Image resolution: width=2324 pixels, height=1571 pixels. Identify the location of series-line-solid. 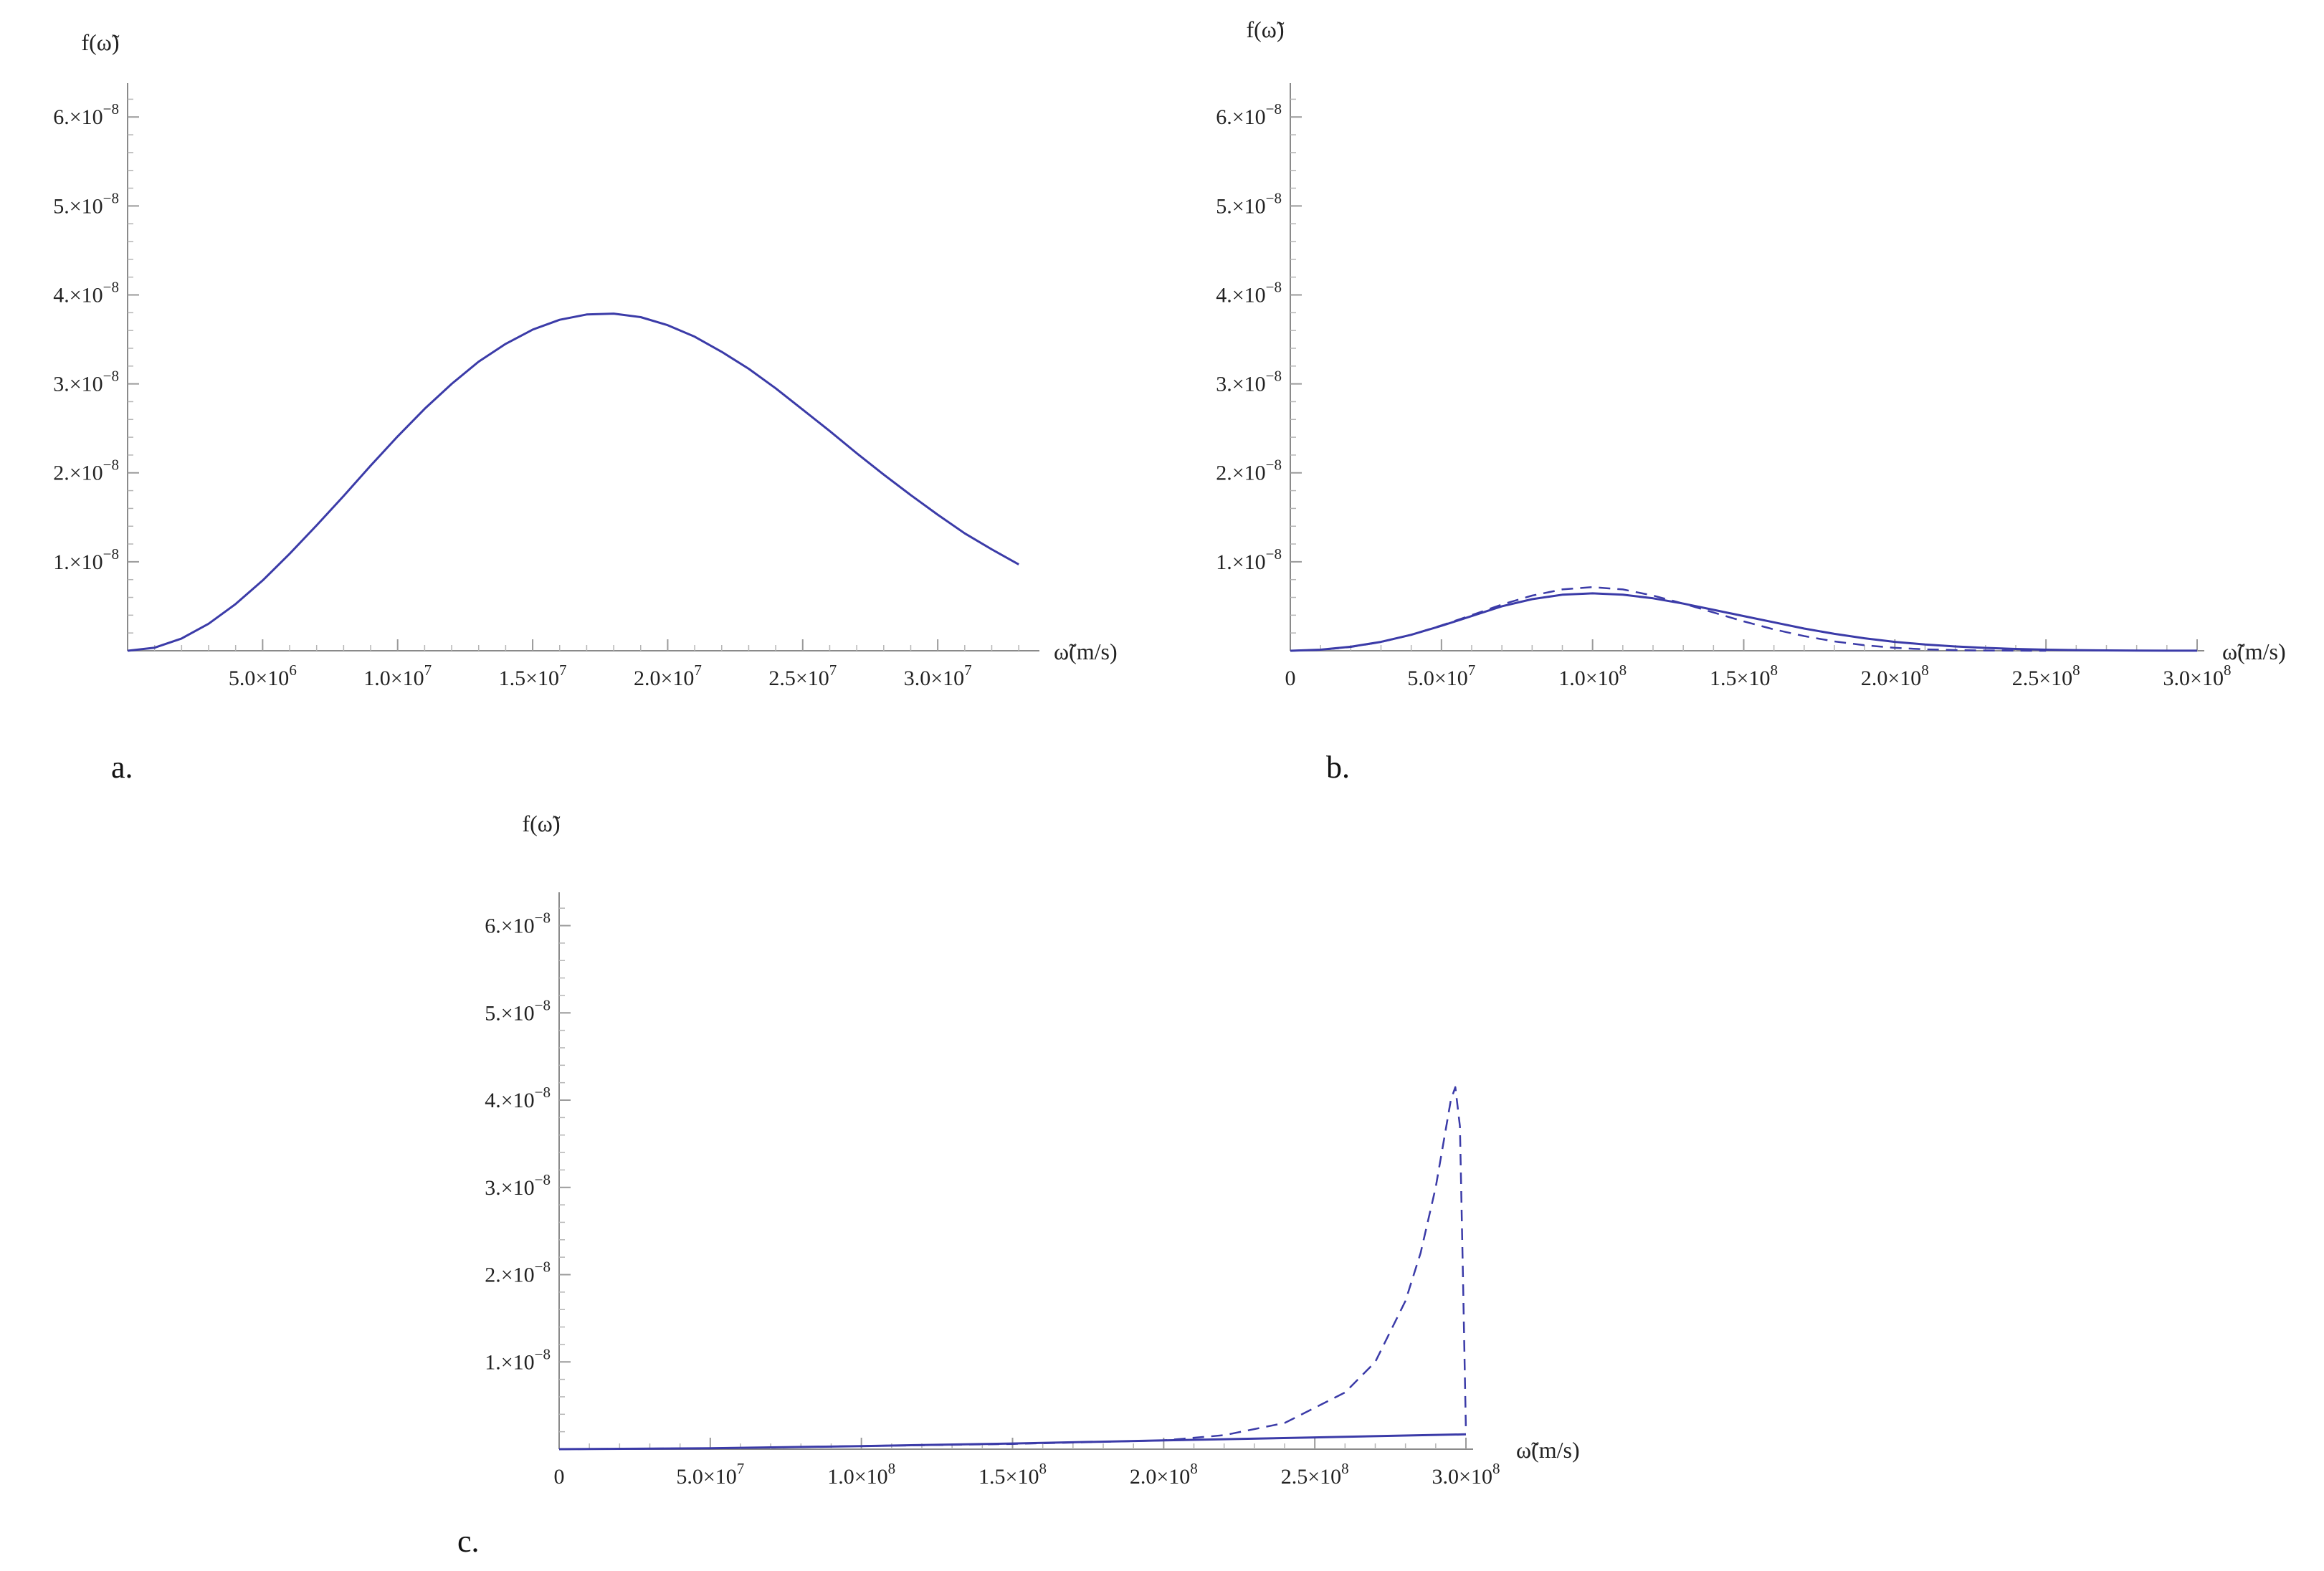
(573, 482).